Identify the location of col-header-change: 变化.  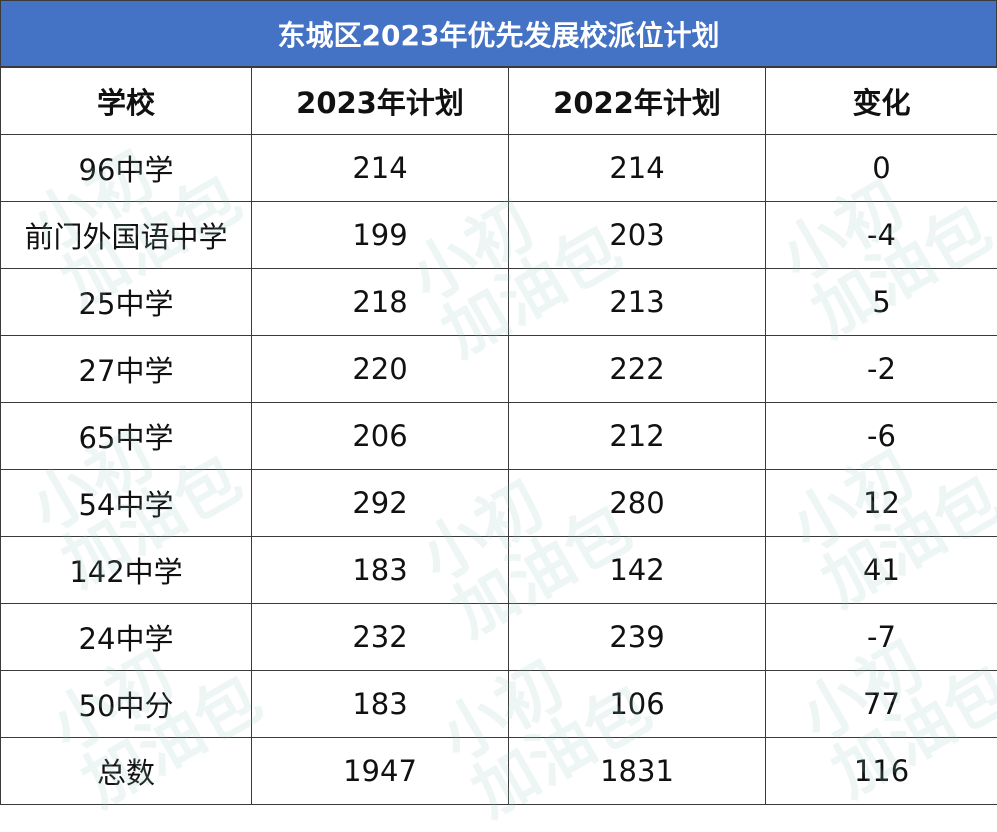
(881, 101).